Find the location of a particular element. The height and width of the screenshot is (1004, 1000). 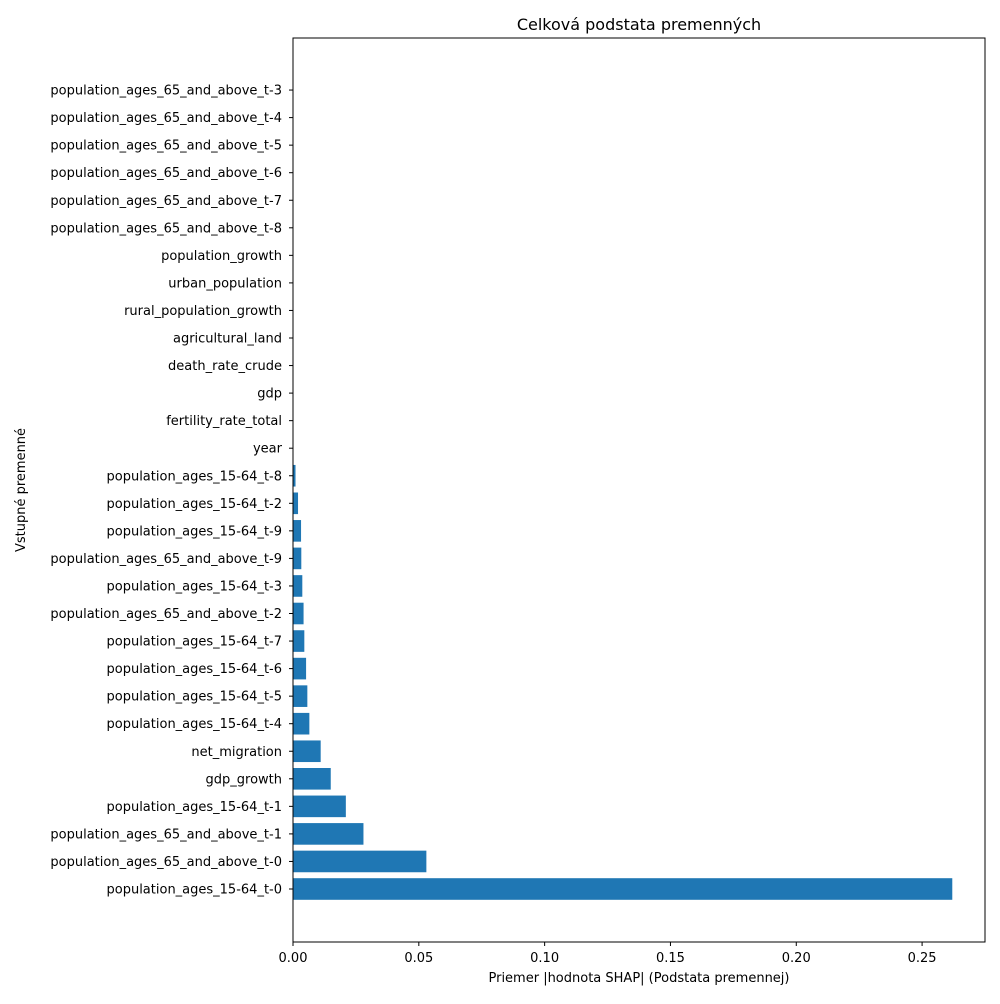

y-tick-label: population_ages_15-64_t-8 is located at coordinates (195, 476).